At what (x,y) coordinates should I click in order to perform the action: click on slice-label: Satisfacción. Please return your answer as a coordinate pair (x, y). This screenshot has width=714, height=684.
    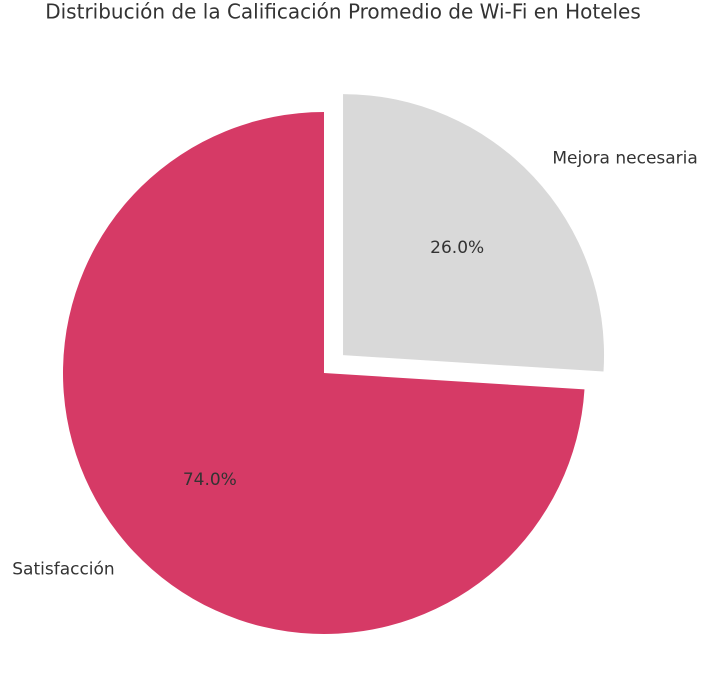
    Looking at the image, I should click on (63, 570).